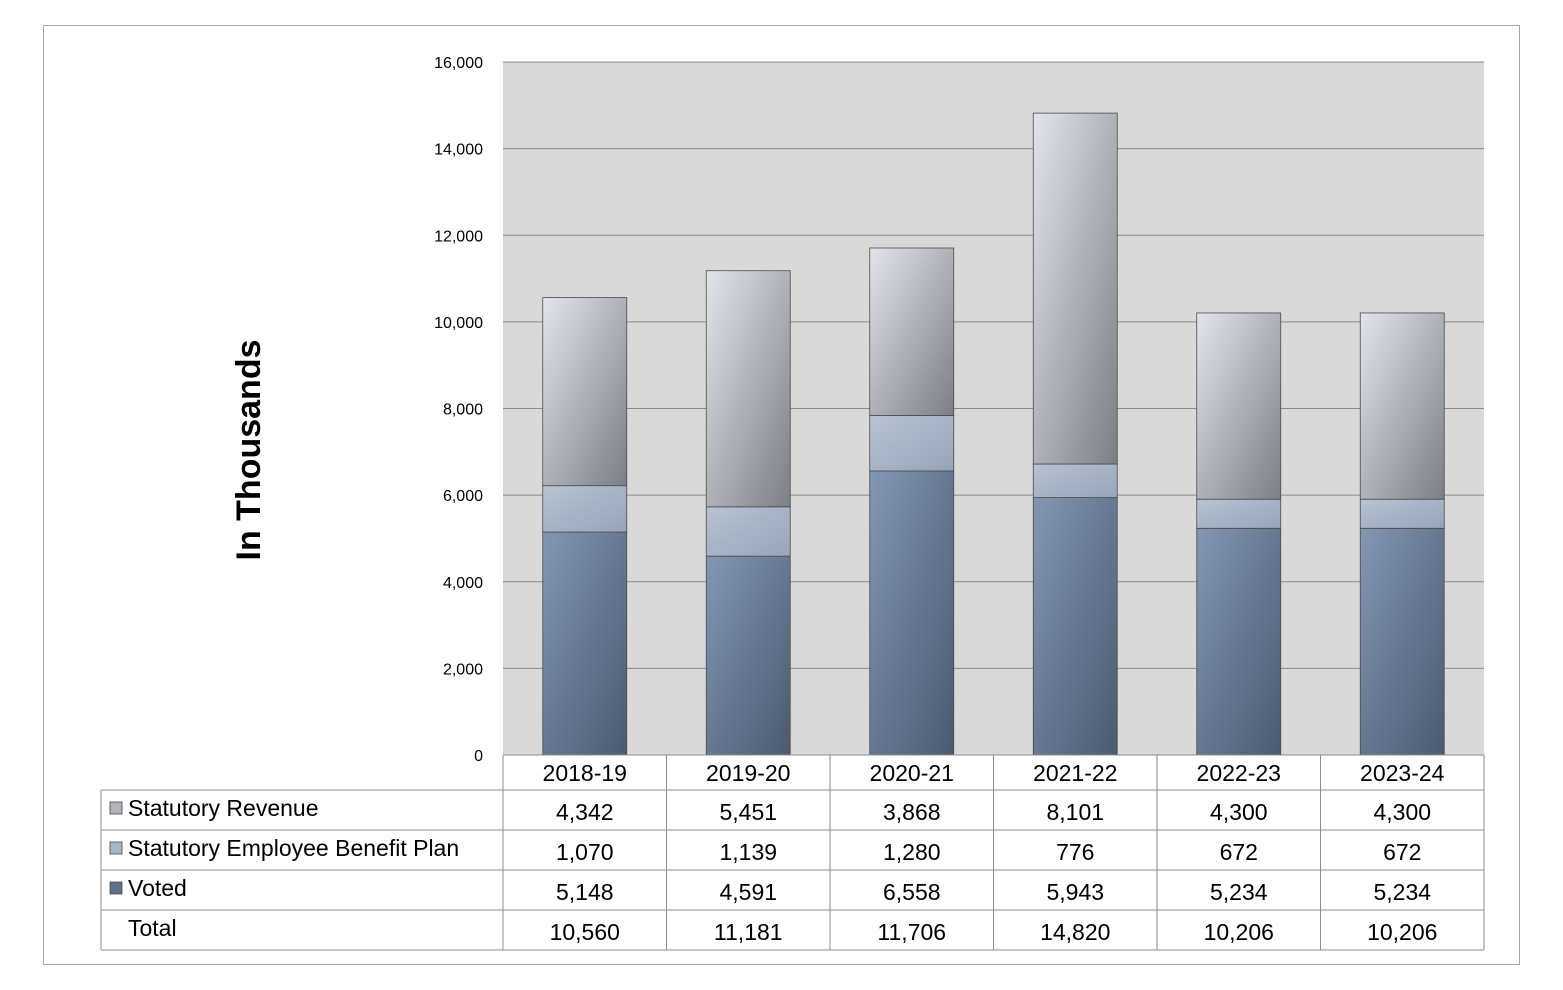  What do you see at coordinates (478, 756) in the screenshot?
I see `y-tick-label: 0` at bounding box center [478, 756].